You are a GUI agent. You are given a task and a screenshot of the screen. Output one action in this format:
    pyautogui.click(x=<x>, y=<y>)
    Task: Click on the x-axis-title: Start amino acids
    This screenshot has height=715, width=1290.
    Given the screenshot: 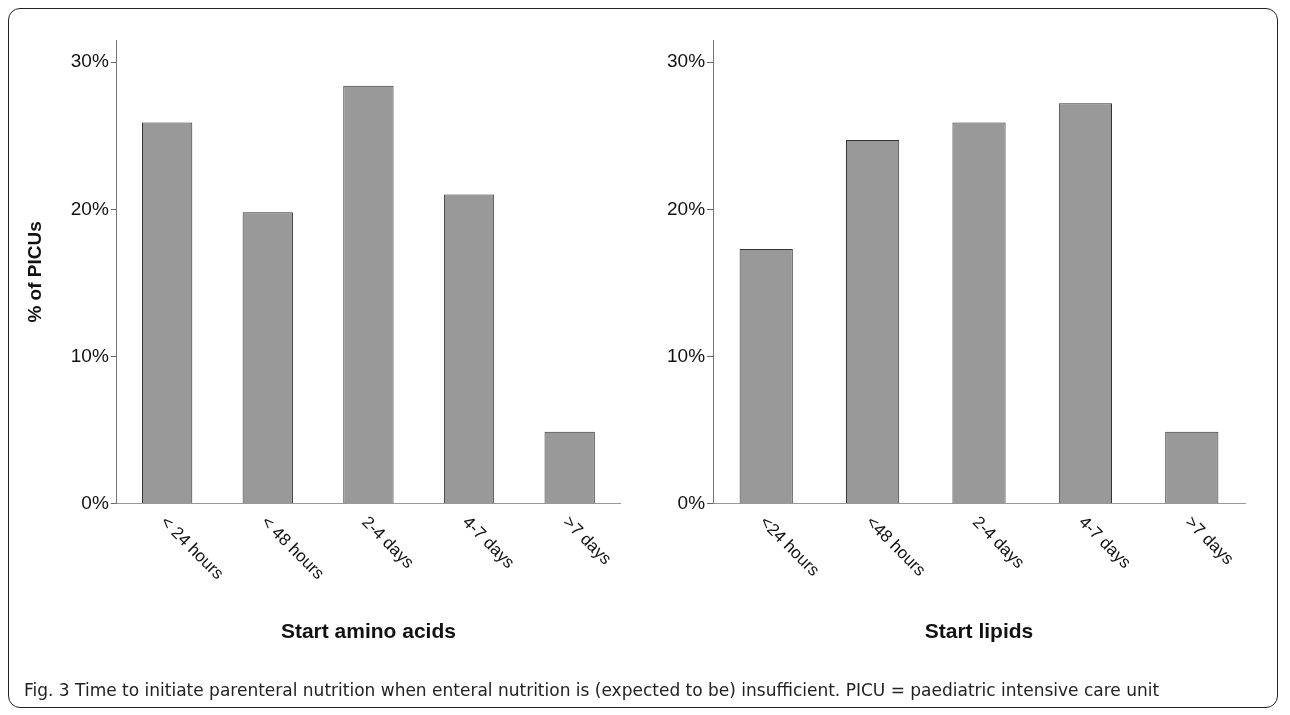 What is the action you would take?
    pyautogui.click(x=368, y=631)
    